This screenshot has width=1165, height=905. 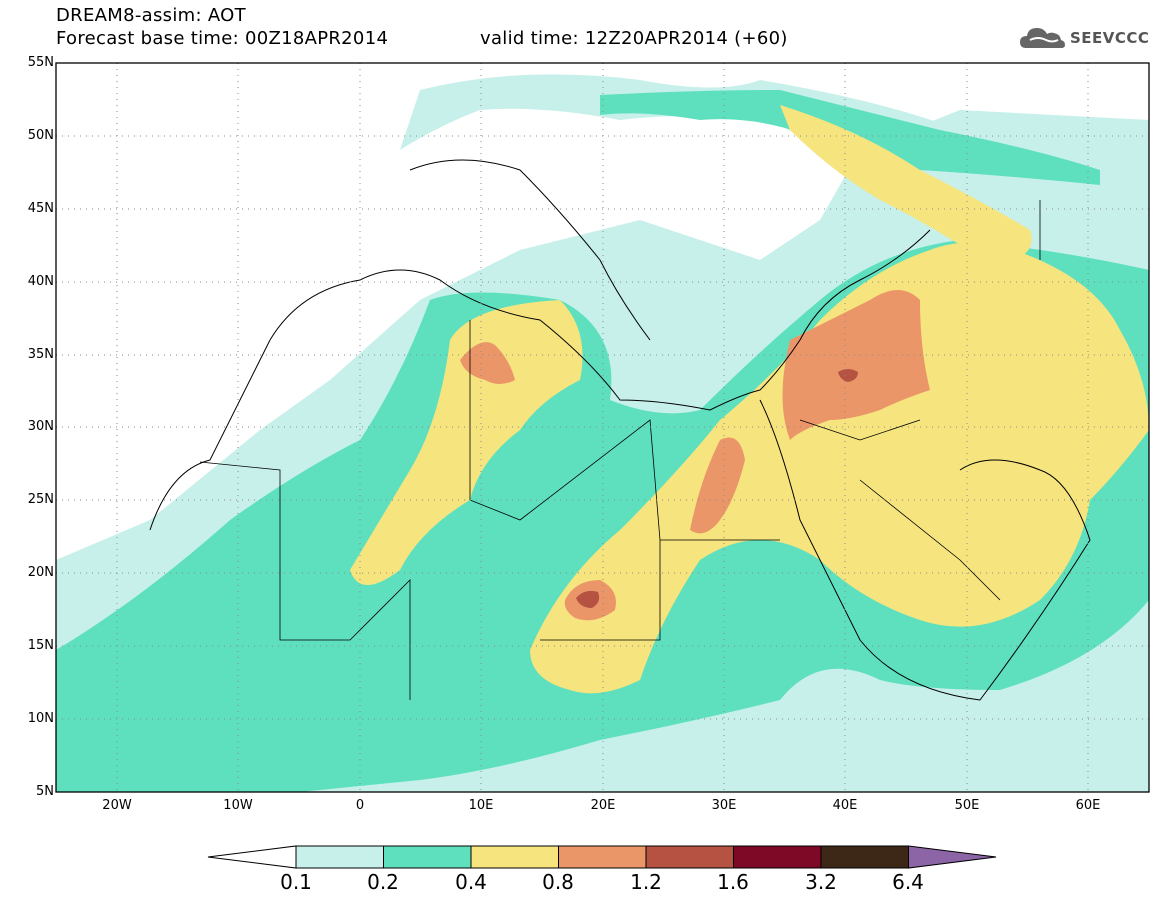 I want to click on aot-level-1.2, so click(x=588, y=599).